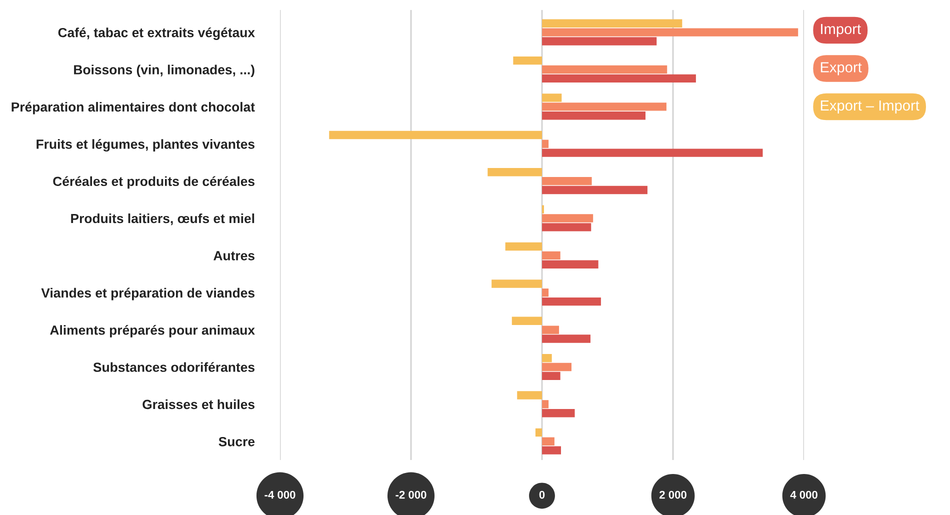  Describe the element at coordinates (411, 494) in the screenshot. I see `x-tick-label: -2 000` at that location.